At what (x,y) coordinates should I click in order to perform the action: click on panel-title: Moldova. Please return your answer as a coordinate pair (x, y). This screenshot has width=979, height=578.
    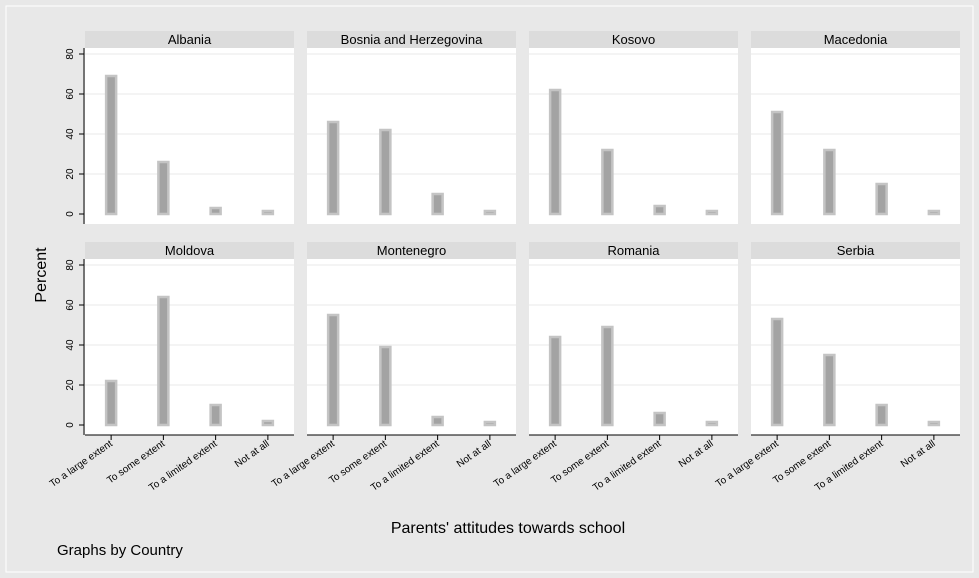
    Looking at the image, I should click on (190, 250).